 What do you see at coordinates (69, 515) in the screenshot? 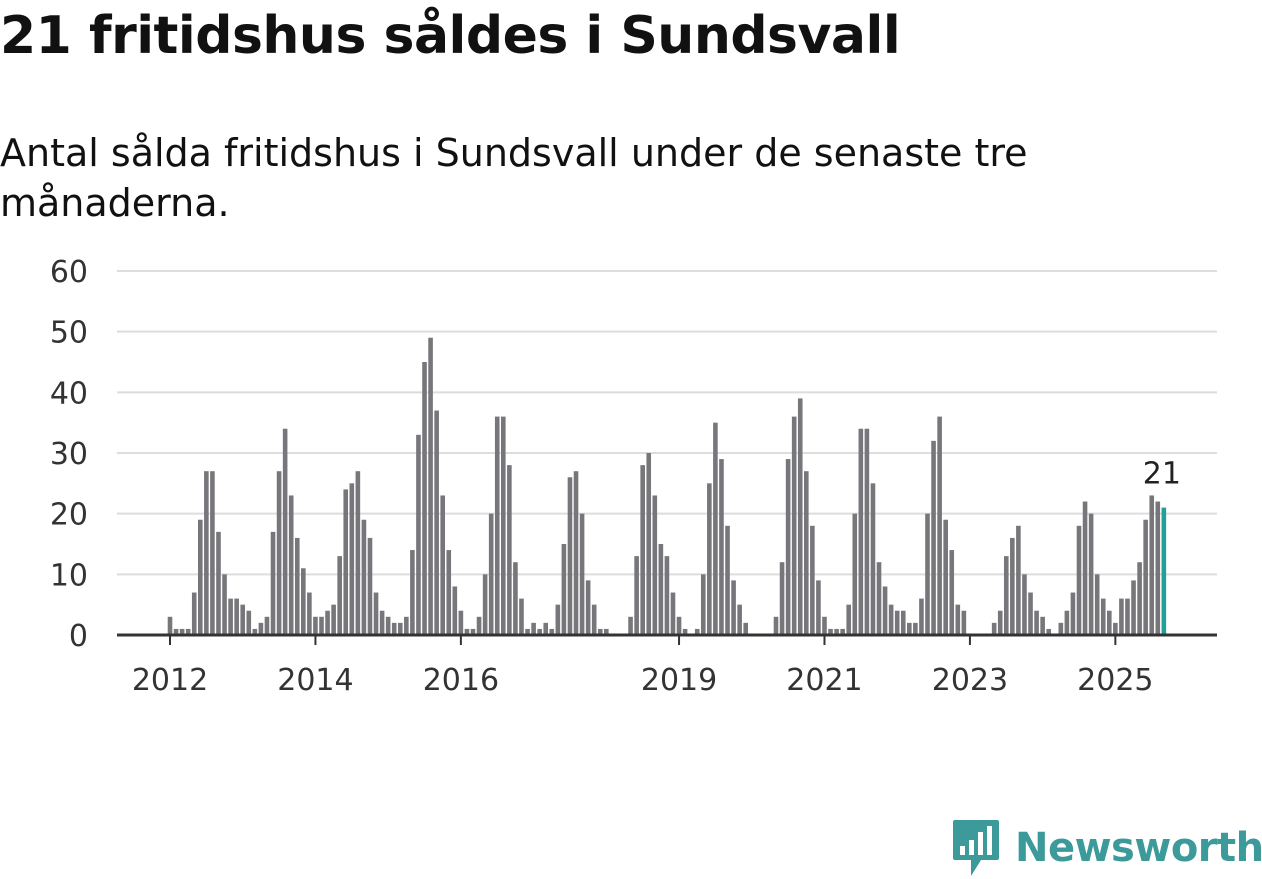
I see `y-tick-label: 20` at bounding box center [69, 515].